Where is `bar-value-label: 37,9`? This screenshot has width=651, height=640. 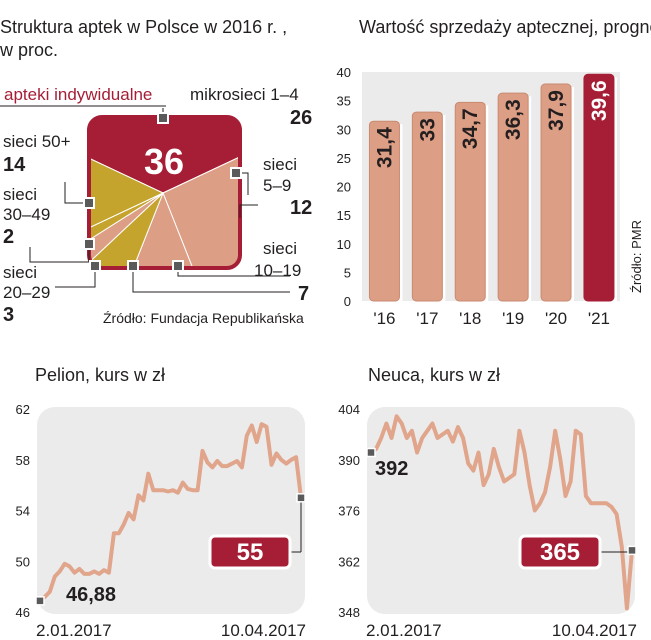 bar-value-label: 37,9 is located at coordinates (556, 110).